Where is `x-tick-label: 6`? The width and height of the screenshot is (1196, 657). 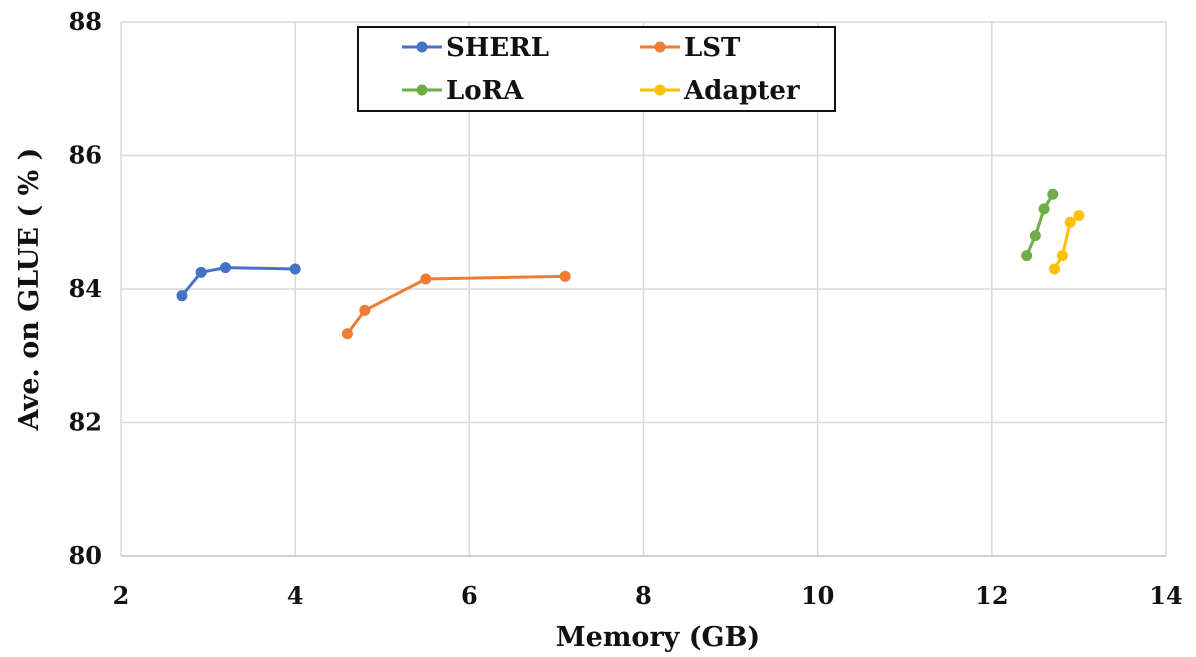 x-tick-label: 6 is located at coordinates (469, 595).